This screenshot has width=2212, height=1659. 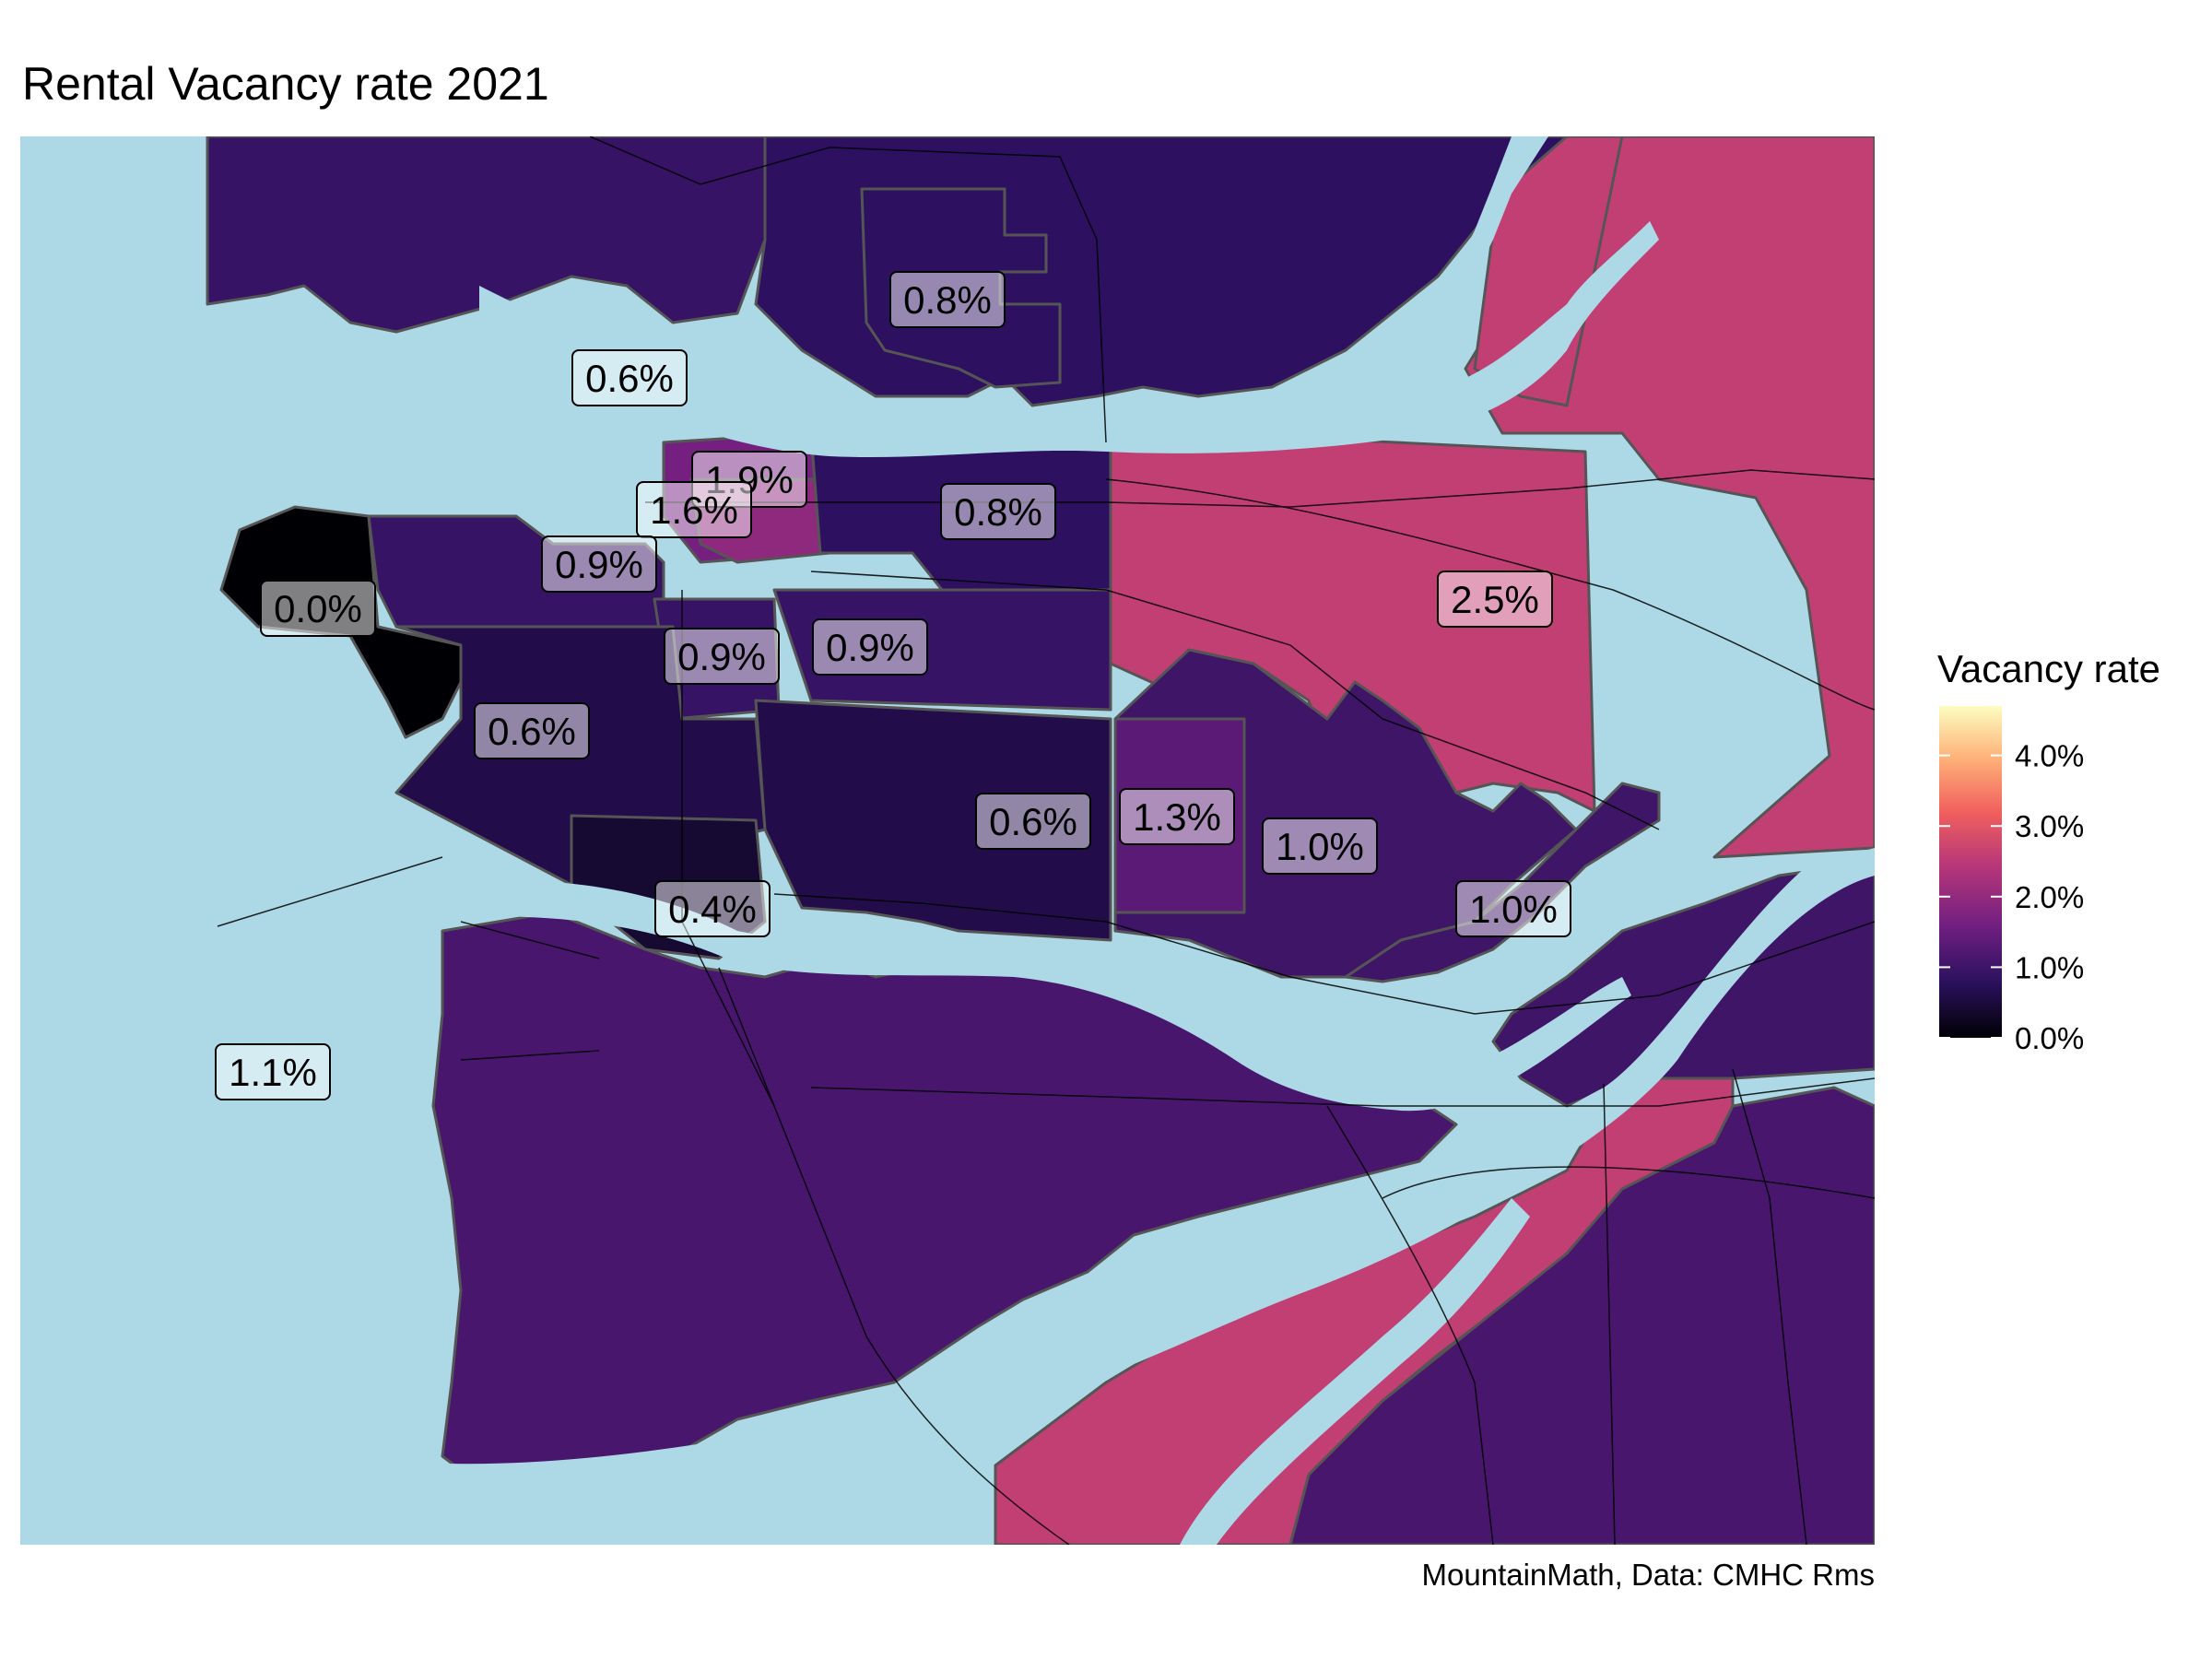 I want to click on legend-tick-label: 4.0%, so click(x=2049, y=756).